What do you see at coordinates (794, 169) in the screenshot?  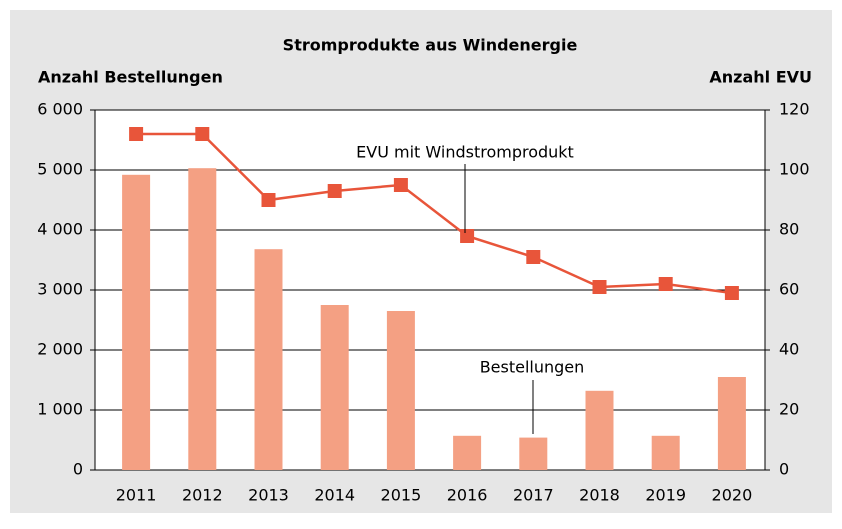 I see `y2-tick-label: 100` at bounding box center [794, 169].